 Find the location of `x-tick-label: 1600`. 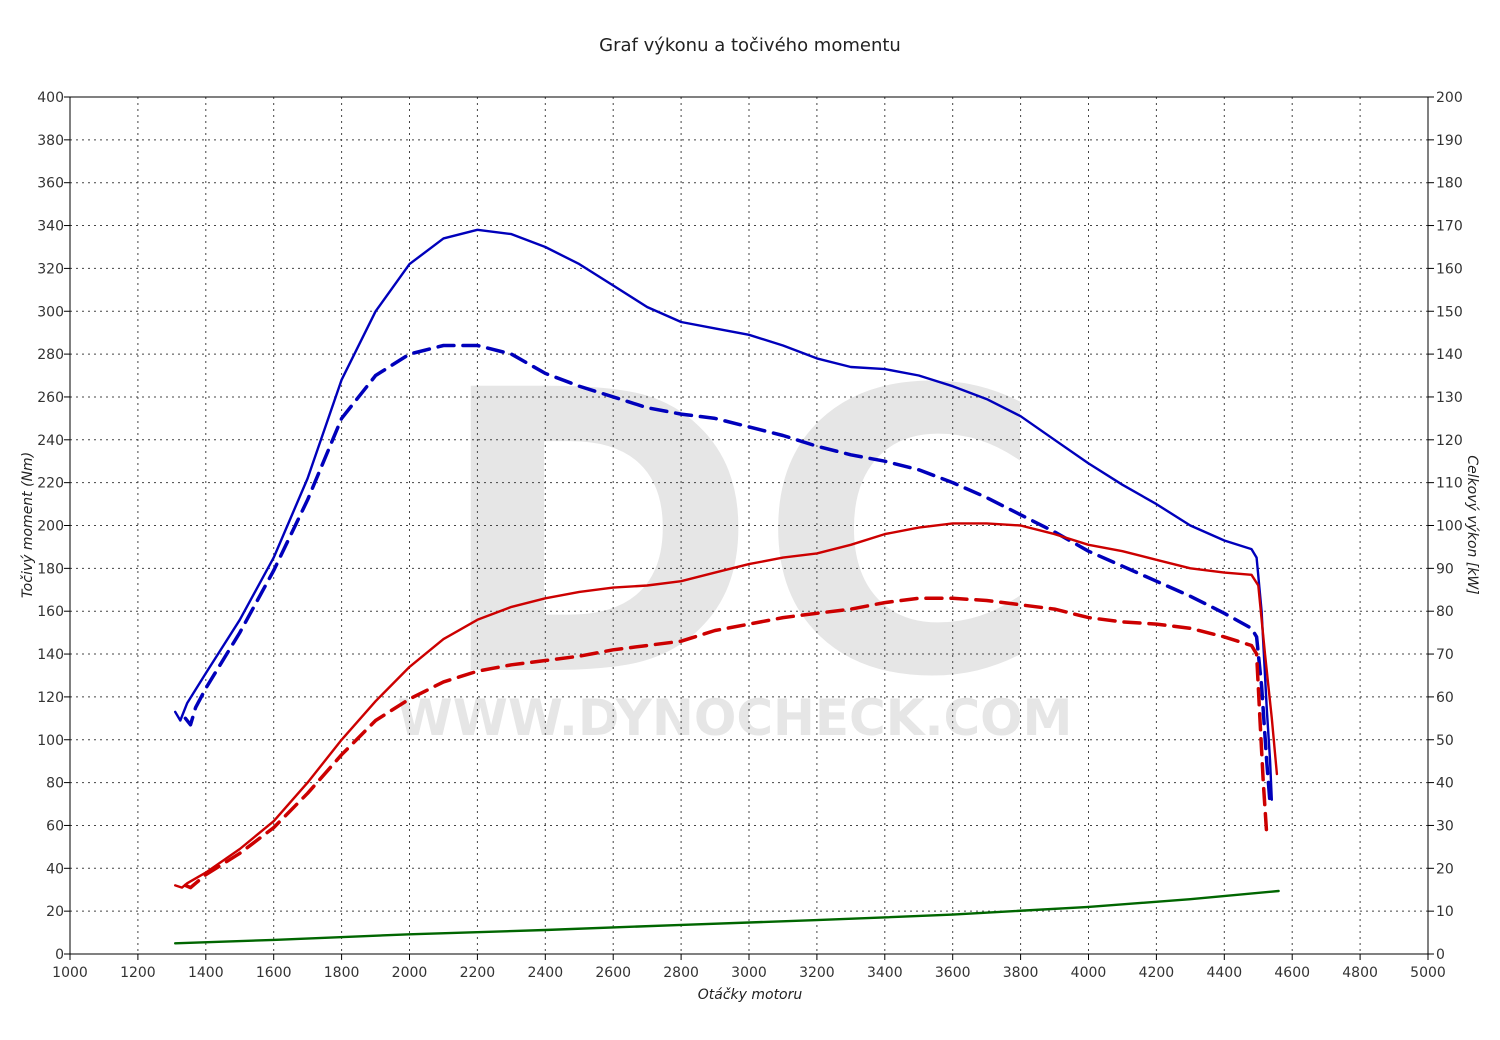

x-tick-label: 1600 is located at coordinates (274, 973).